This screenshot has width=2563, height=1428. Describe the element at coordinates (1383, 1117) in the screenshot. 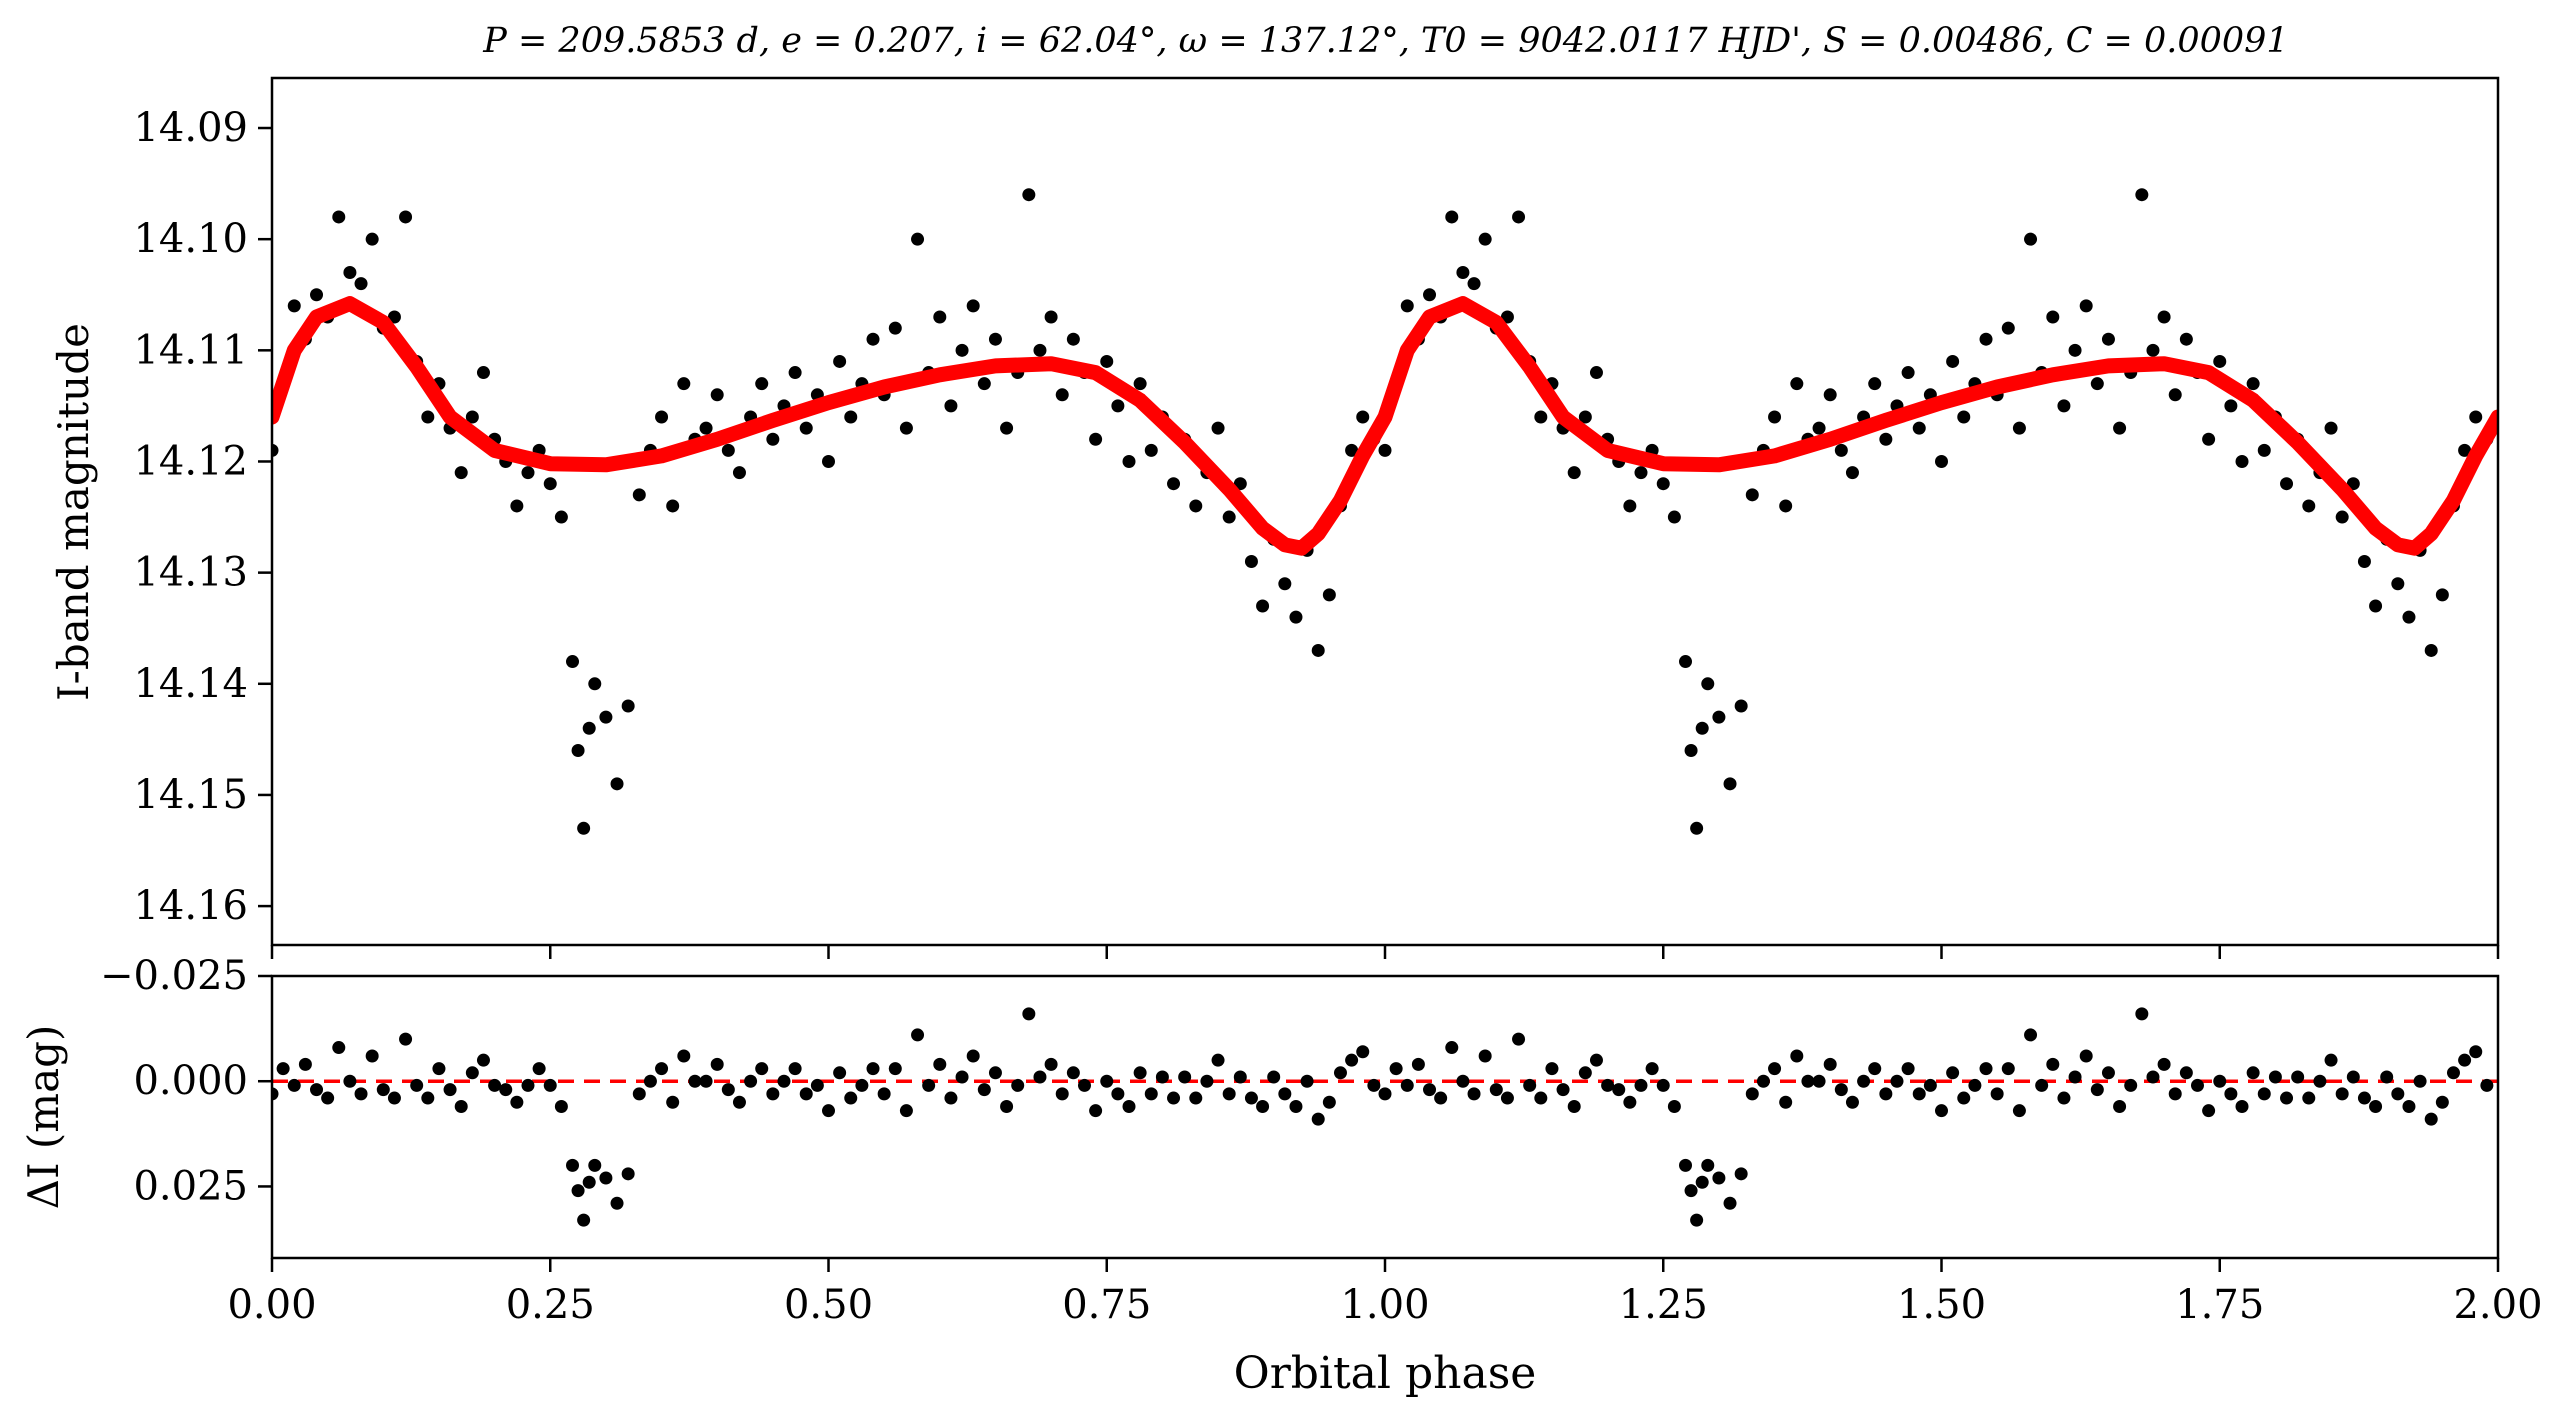

I see `bottom-points-layer` at that location.